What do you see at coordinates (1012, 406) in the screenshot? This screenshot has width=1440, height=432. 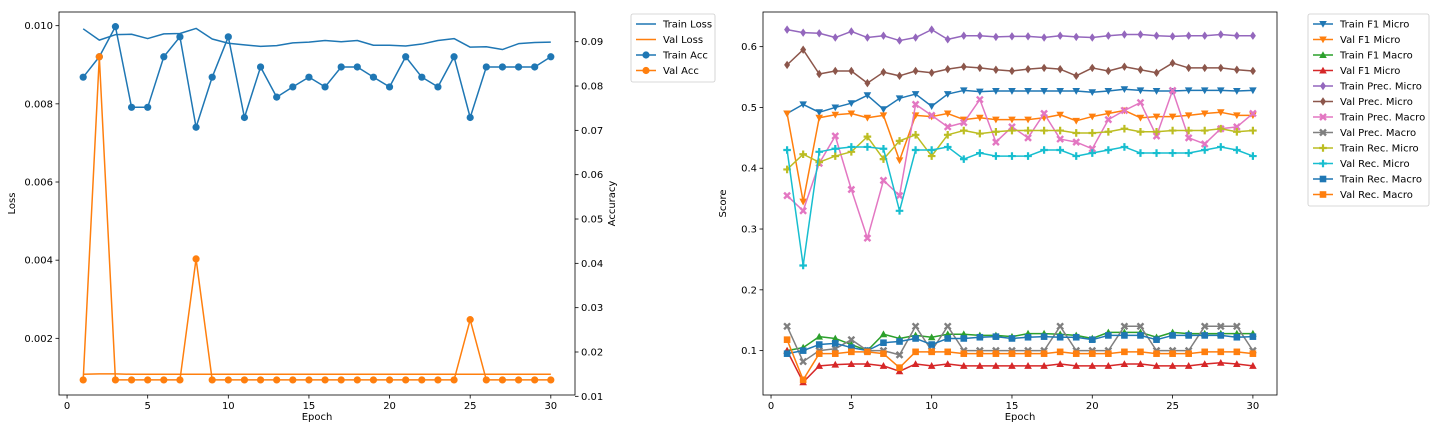 I see `x-tick-label: 15` at bounding box center [1012, 406].